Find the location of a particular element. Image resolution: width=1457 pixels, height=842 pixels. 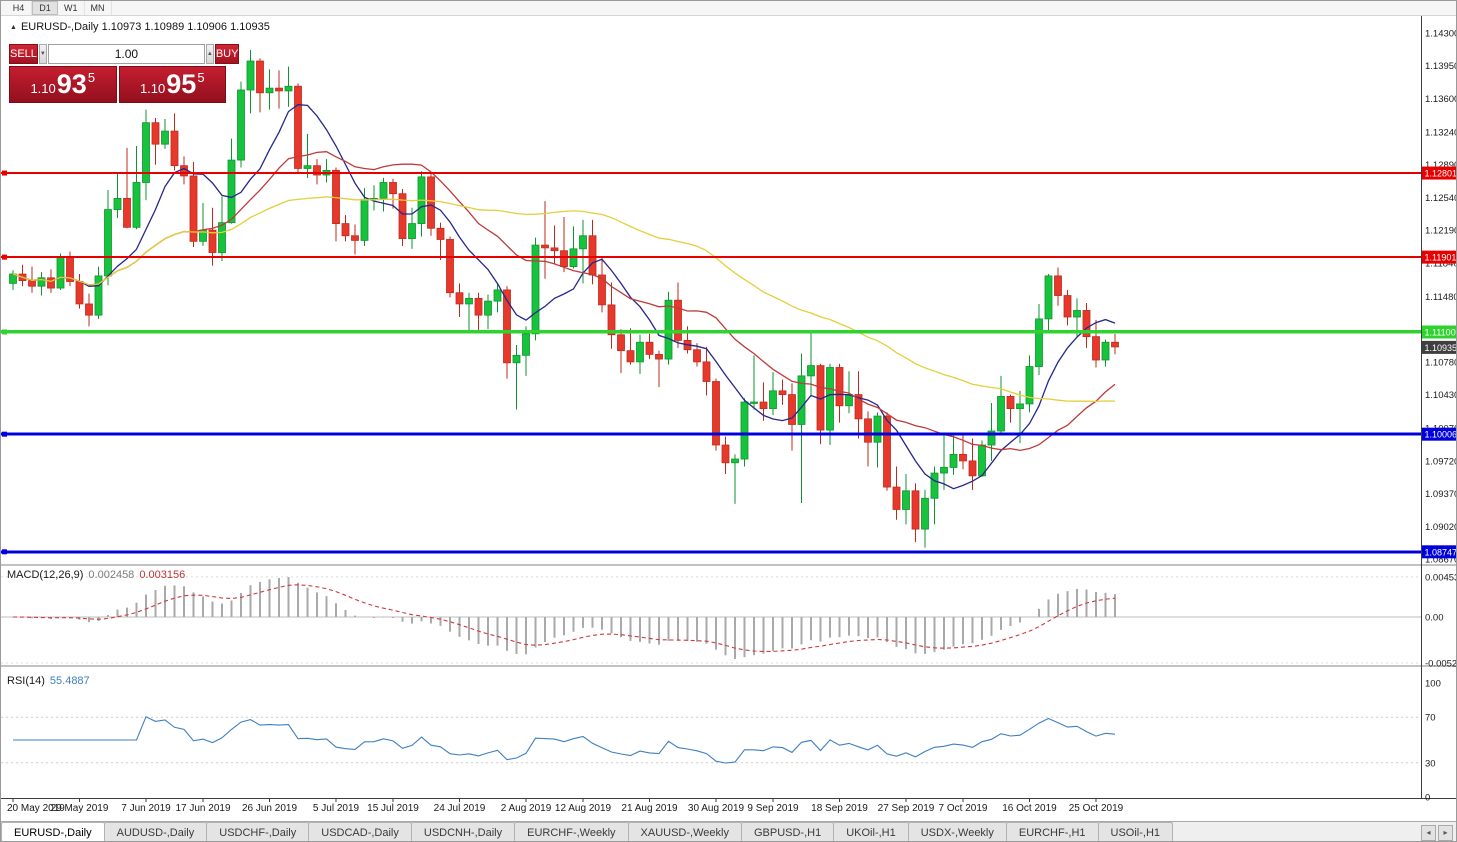

chart-tab-eurchf-h1: EURCHF-,H1 is located at coordinates (1052, 831).